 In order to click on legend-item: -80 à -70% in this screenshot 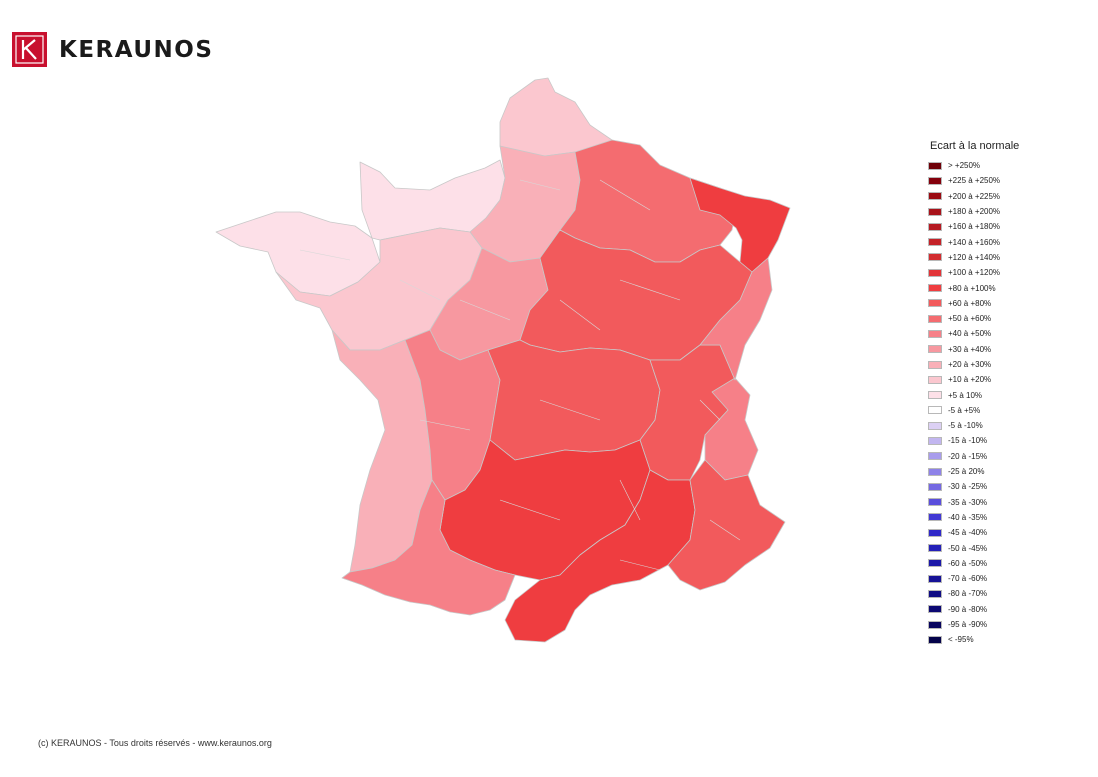, I will do `click(973, 593)`.